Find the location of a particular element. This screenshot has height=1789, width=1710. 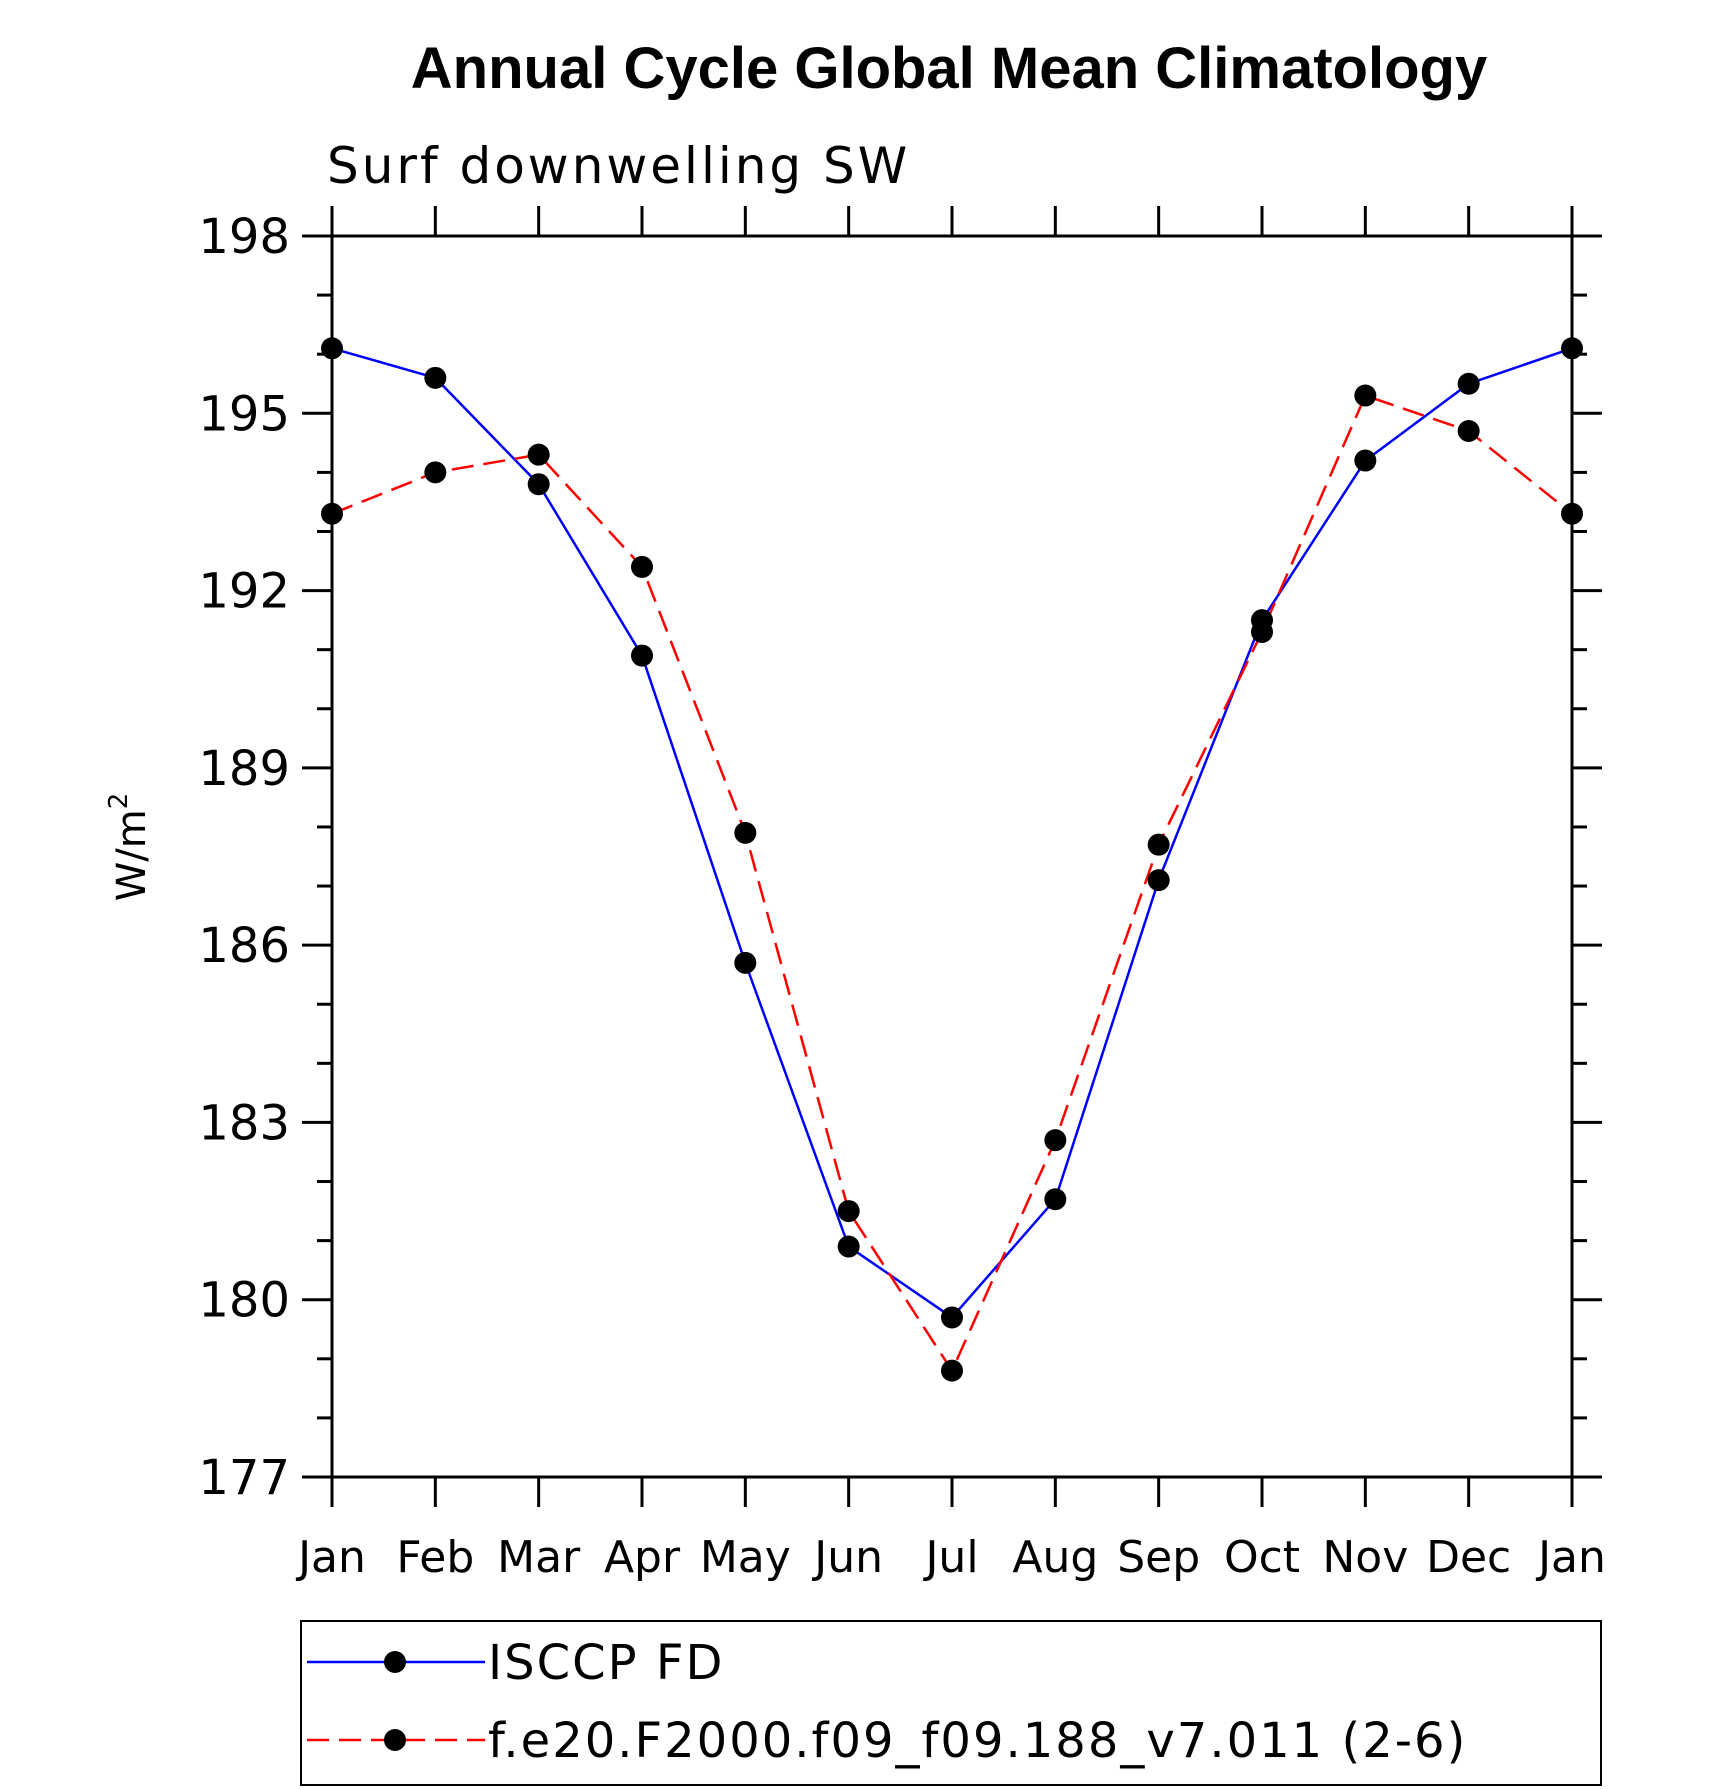

x-tick-label: Jul is located at coordinates (950, 1557).